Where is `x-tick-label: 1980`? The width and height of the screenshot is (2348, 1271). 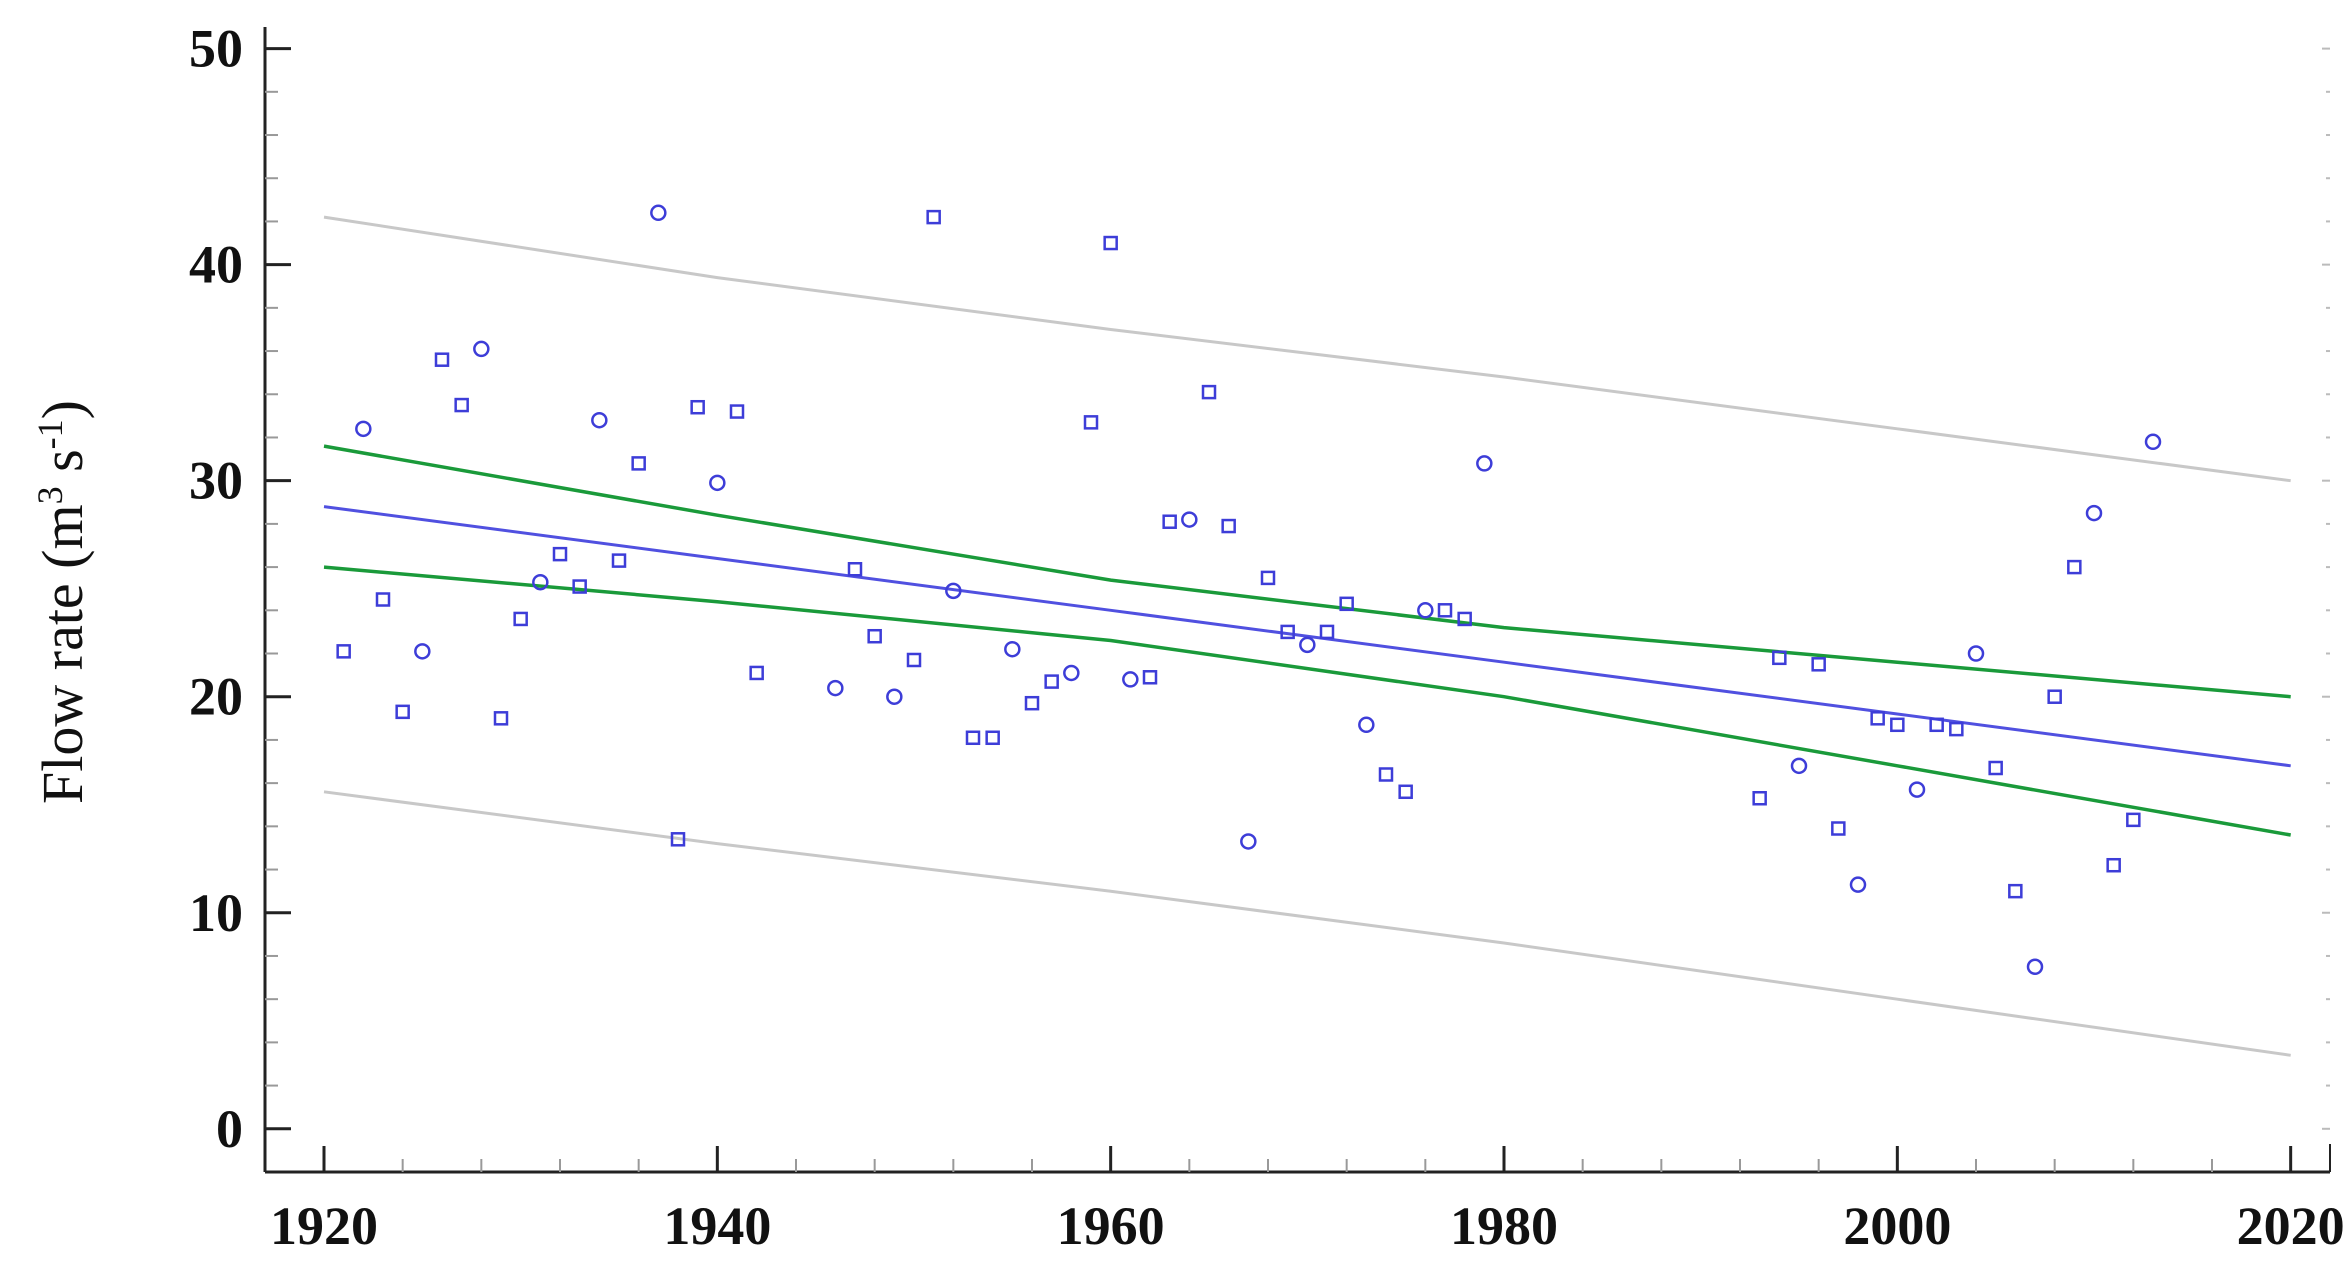
x-tick-label: 1980 is located at coordinates (1504, 1226).